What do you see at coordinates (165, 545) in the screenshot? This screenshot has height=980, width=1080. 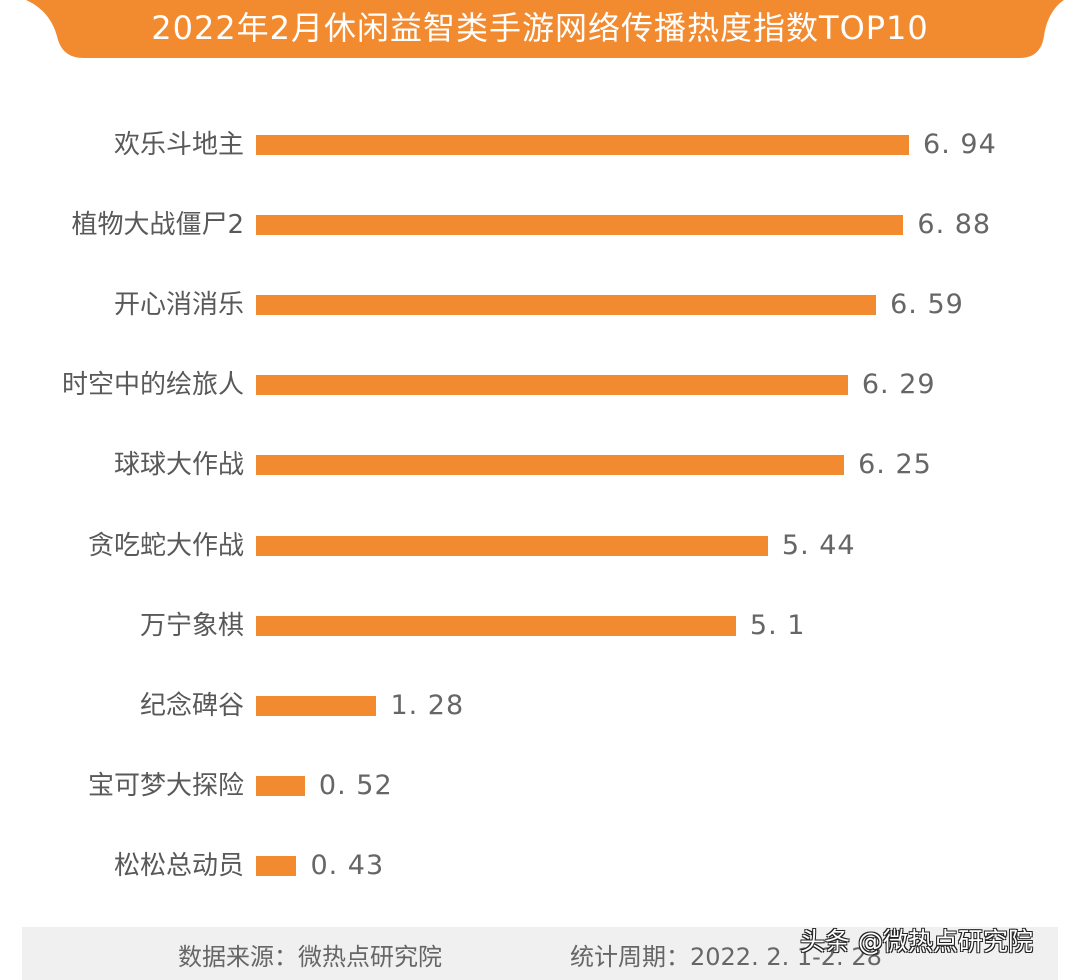 I see `category-label: 贪吃蛇大作战` at bounding box center [165, 545].